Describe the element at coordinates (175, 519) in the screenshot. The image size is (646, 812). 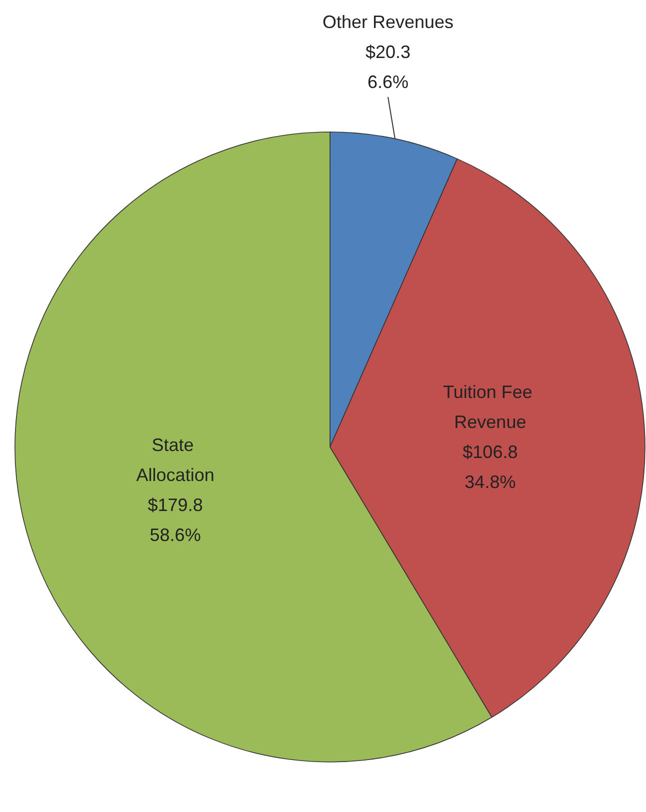
I see `data-label: $179.8 58.6%` at that location.